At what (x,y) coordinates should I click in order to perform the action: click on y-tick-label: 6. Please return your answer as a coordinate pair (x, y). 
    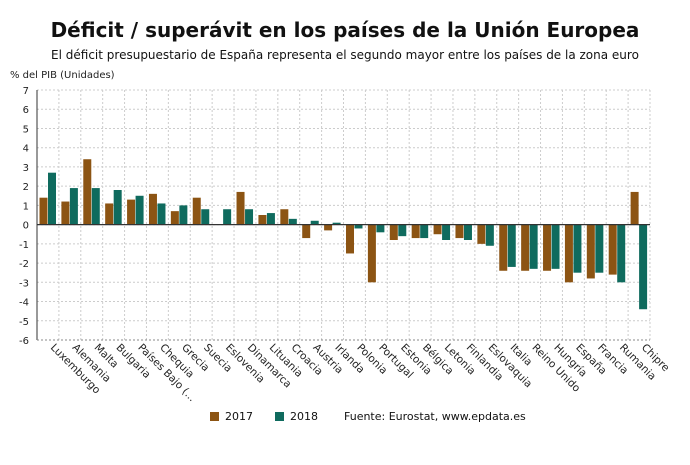
    Looking at the image, I should click on (26, 110).